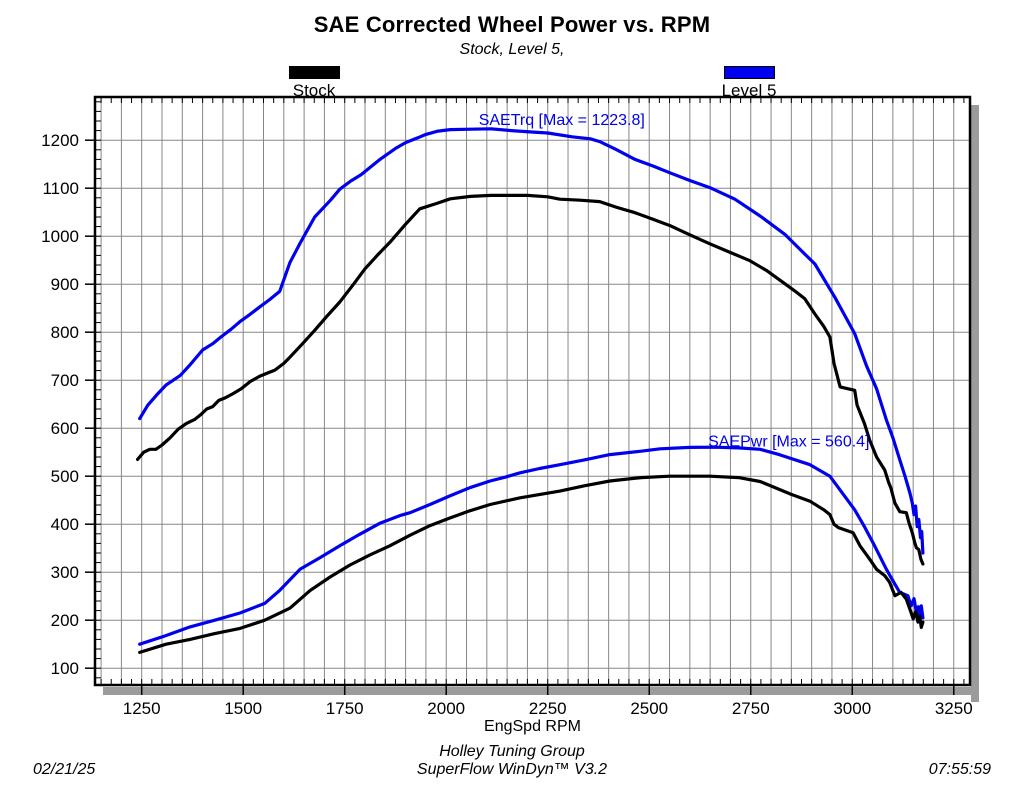 The width and height of the screenshot is (1024, 791). I want to click on y-tick-label: 400, so click(65, 524).